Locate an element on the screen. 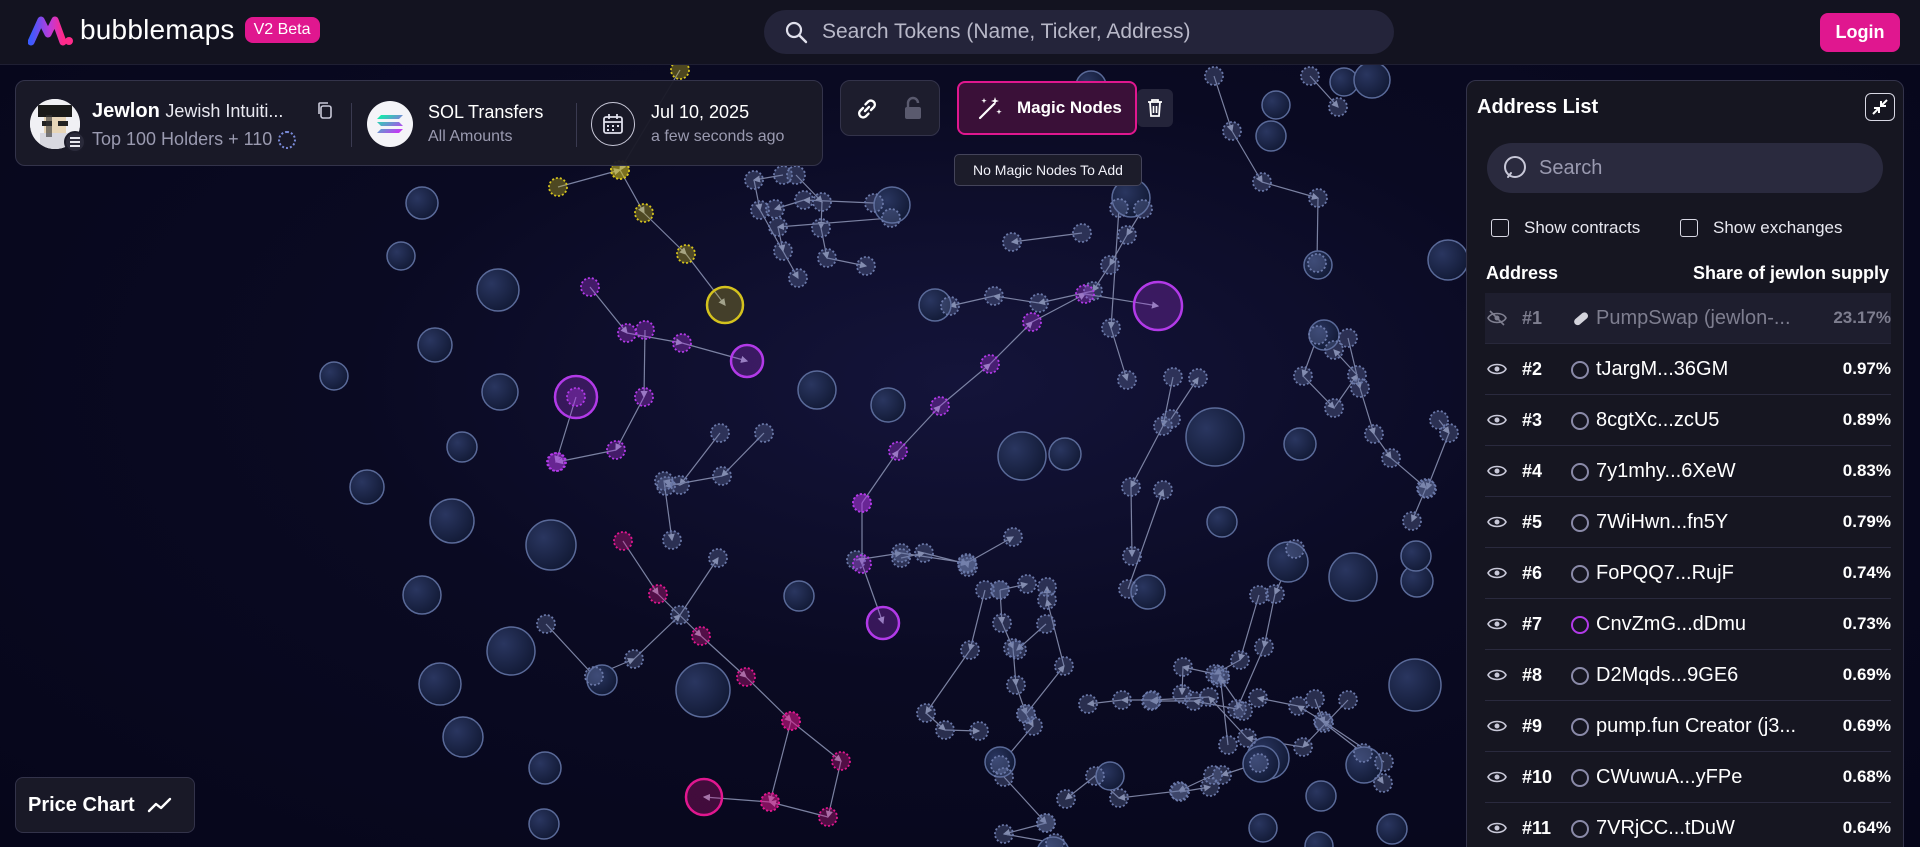 The image size is (1920, 847). row-address: 8cgtXc...zcU5 is located at coordinates (1658, 419).